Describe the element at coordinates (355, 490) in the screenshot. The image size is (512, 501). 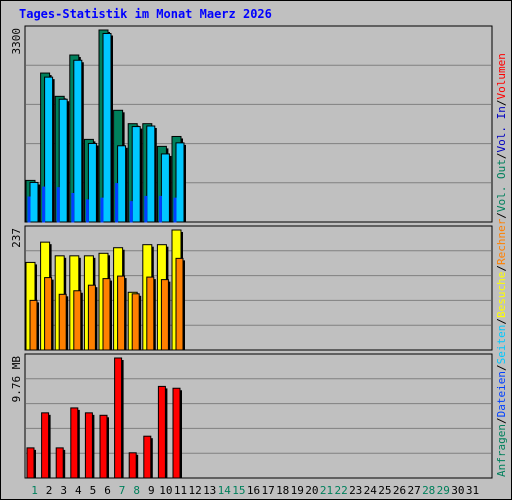
I see `day-label-23: 23` at that location.